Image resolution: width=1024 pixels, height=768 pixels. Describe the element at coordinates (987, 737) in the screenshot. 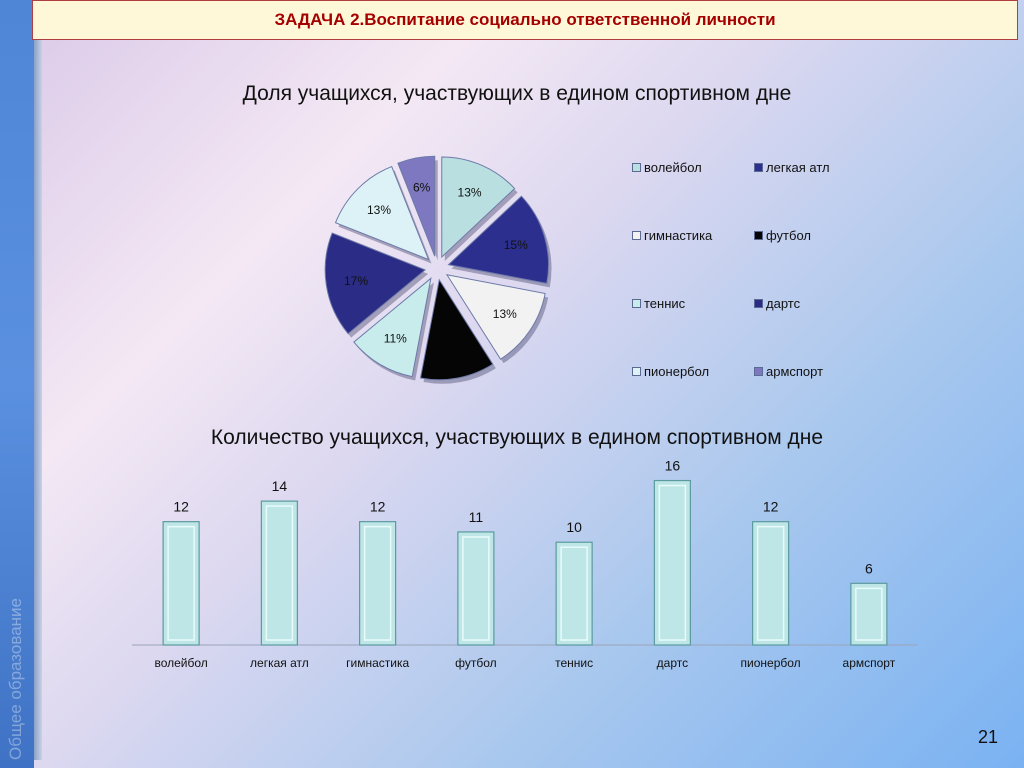

I see `page-number: 21` at that location.